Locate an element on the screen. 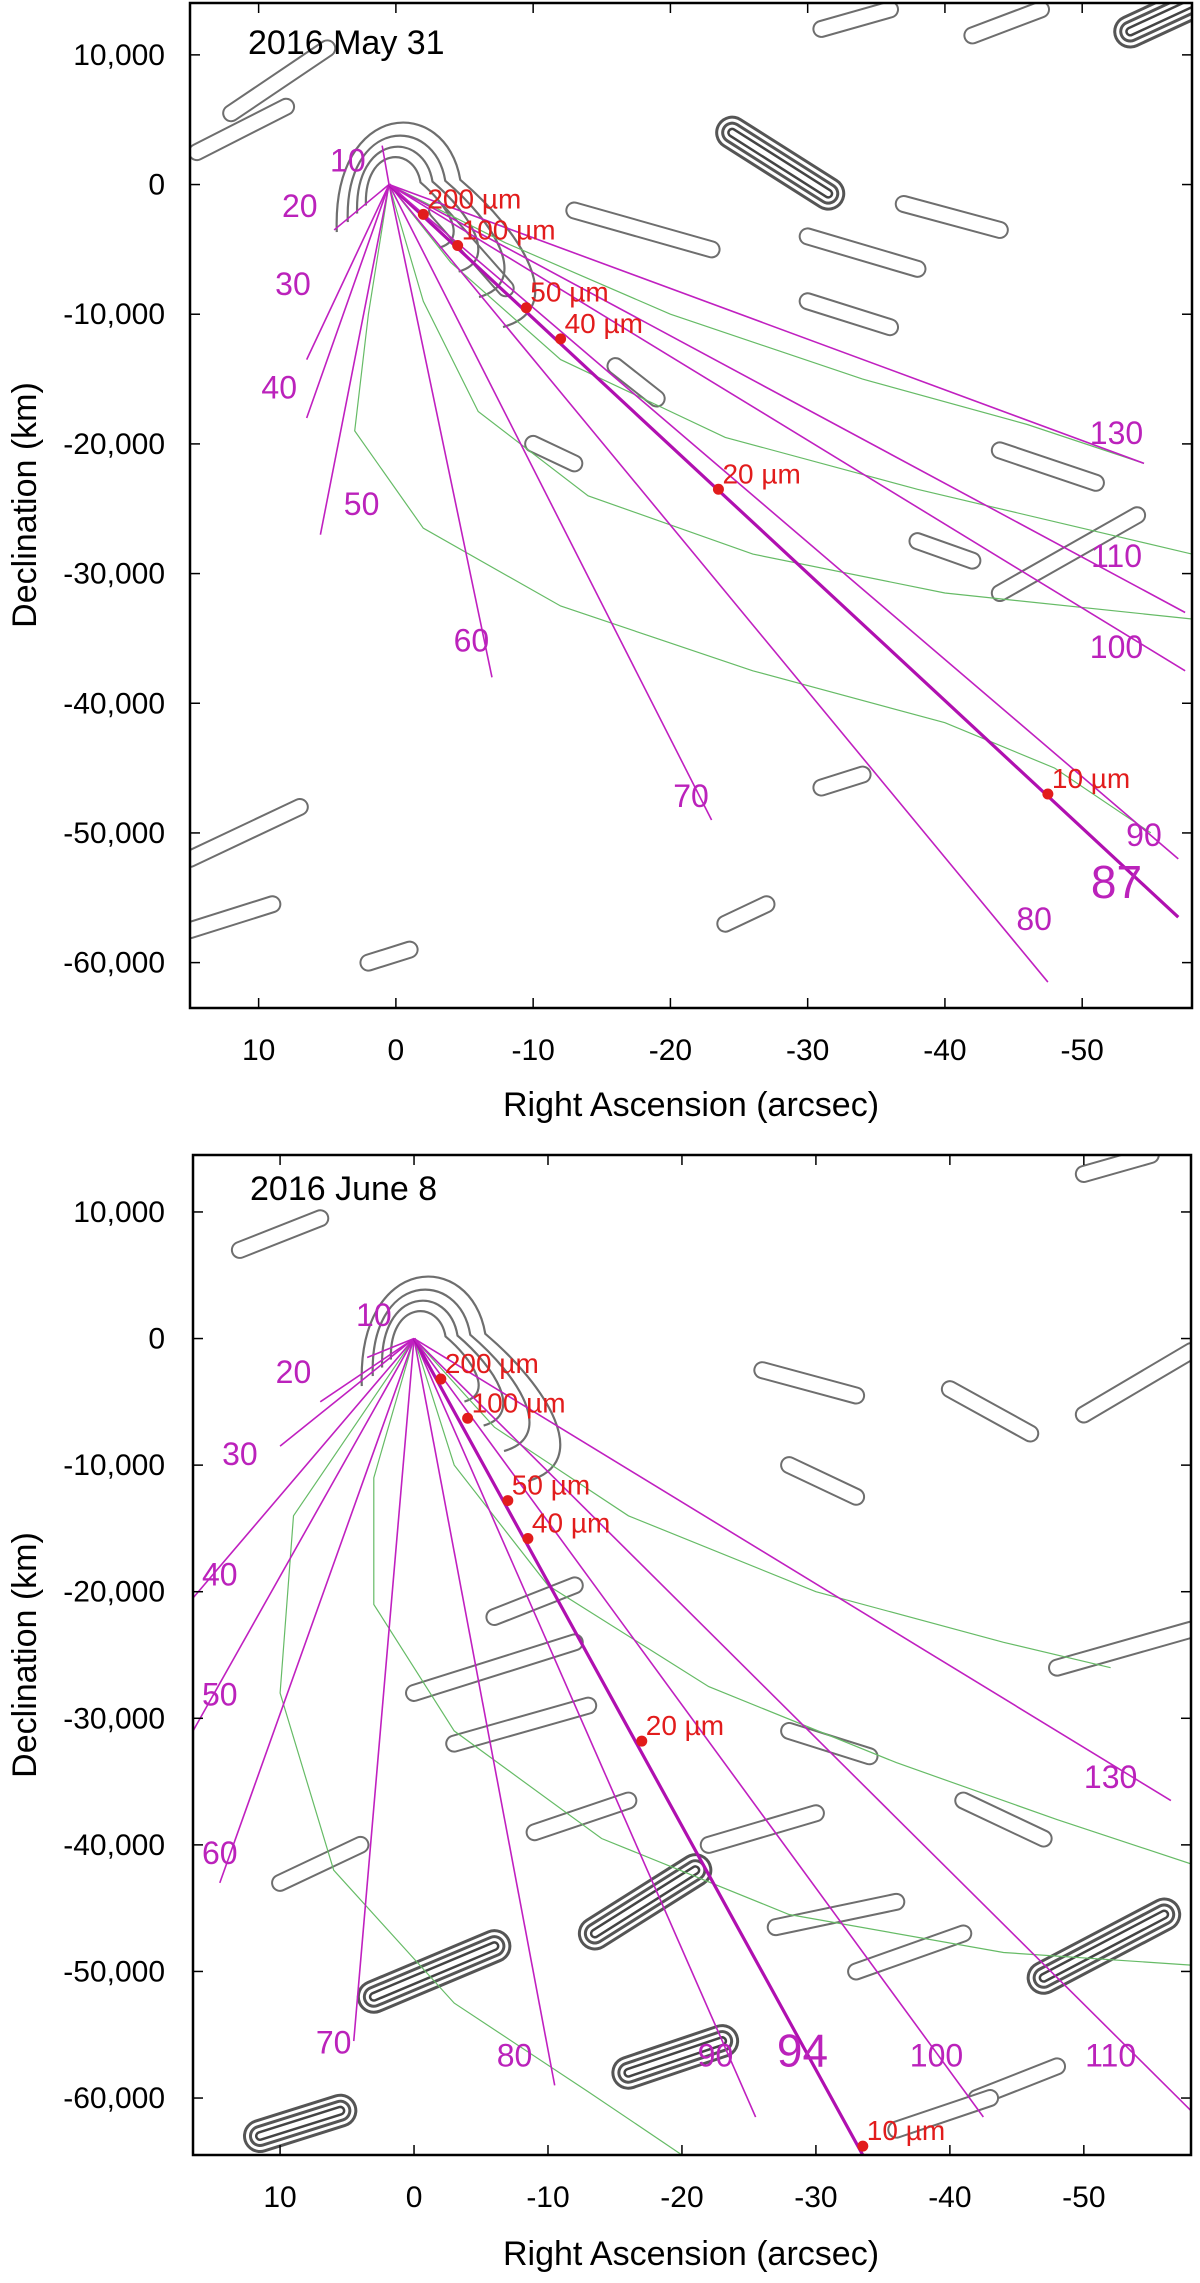  panel-2-particles: 200 µm 100 µm 50 µm 40 µm 20 µm 10 µm is located at coordinates (690, 1750).